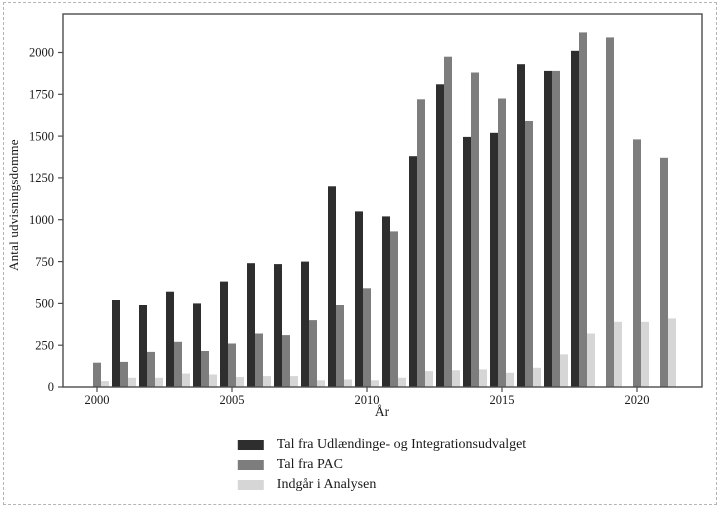 The height and width of the screenshot is (507, 720). Describe the element at coordinates (326, 484) in the screenshot. I see `legend-label-analysen: Indgår i Analysen` at that location.